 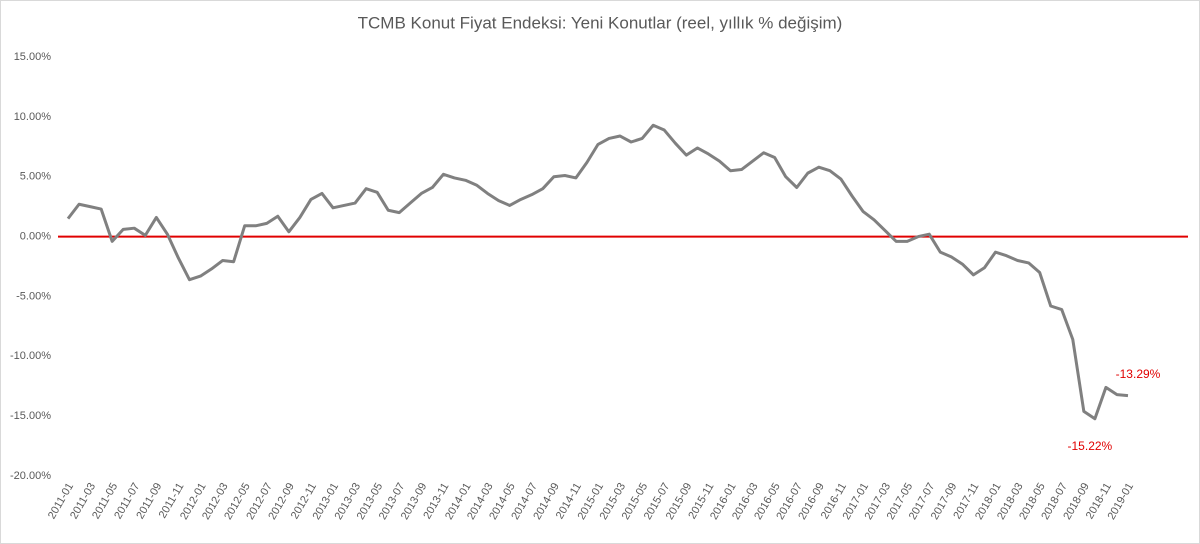 What do you see at coordinates (1138, 374) in the screenshot?
I see `data-label: -13.29%` at bounding box center [1138, 374].